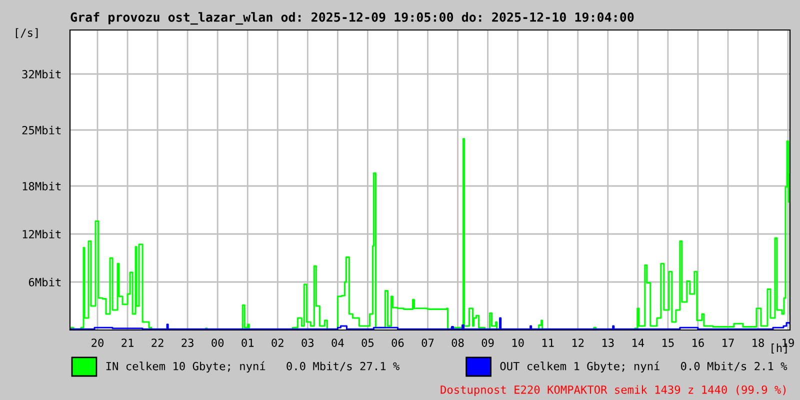  What do you see at coordinates (188, 342) in the screenshot?
I see `x-tick-label: 23` at bounding box center [188, 342].